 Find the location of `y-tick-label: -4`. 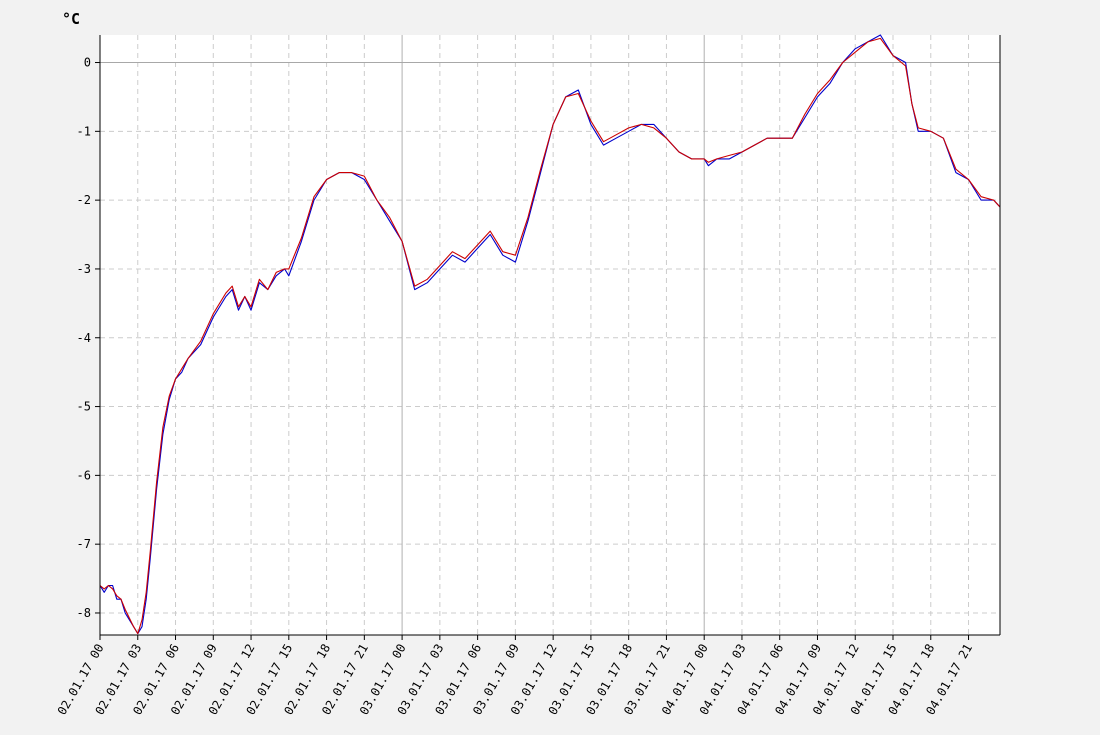

y-tick-label: -4 is located at coordinates (84, 338).